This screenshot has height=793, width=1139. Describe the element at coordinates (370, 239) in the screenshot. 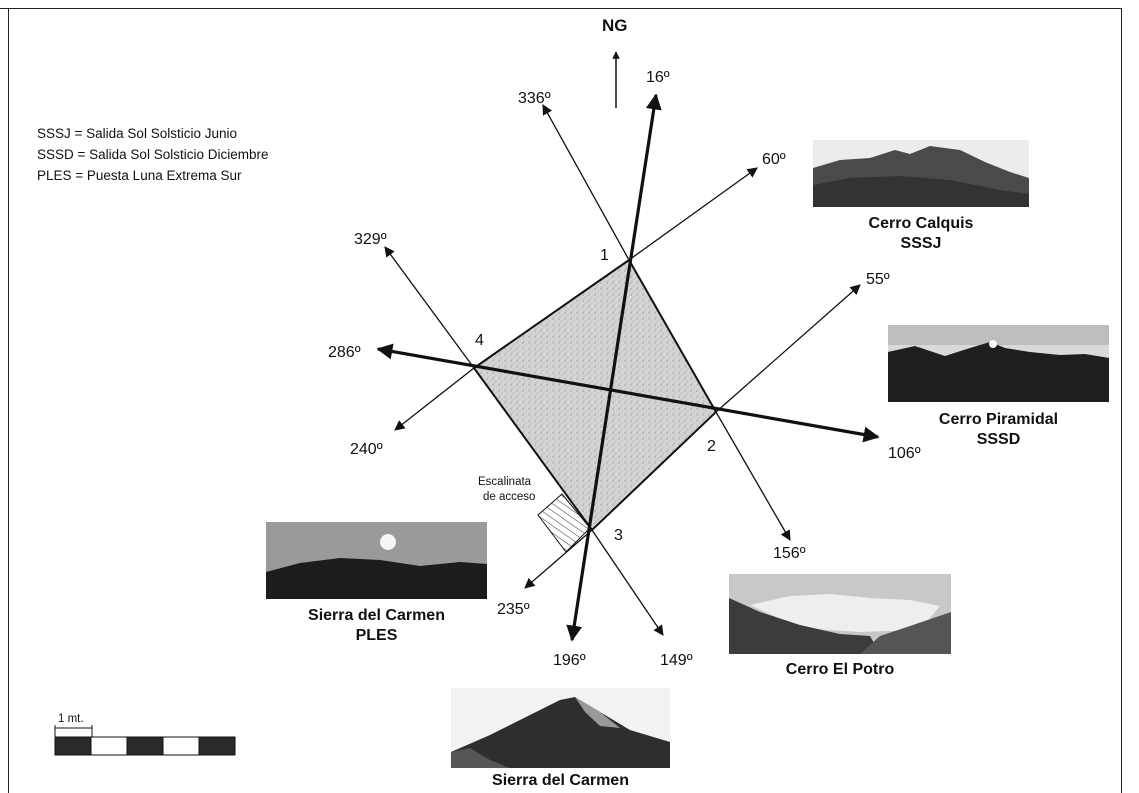

I see `azimuth-label-329: 329º` at that location.